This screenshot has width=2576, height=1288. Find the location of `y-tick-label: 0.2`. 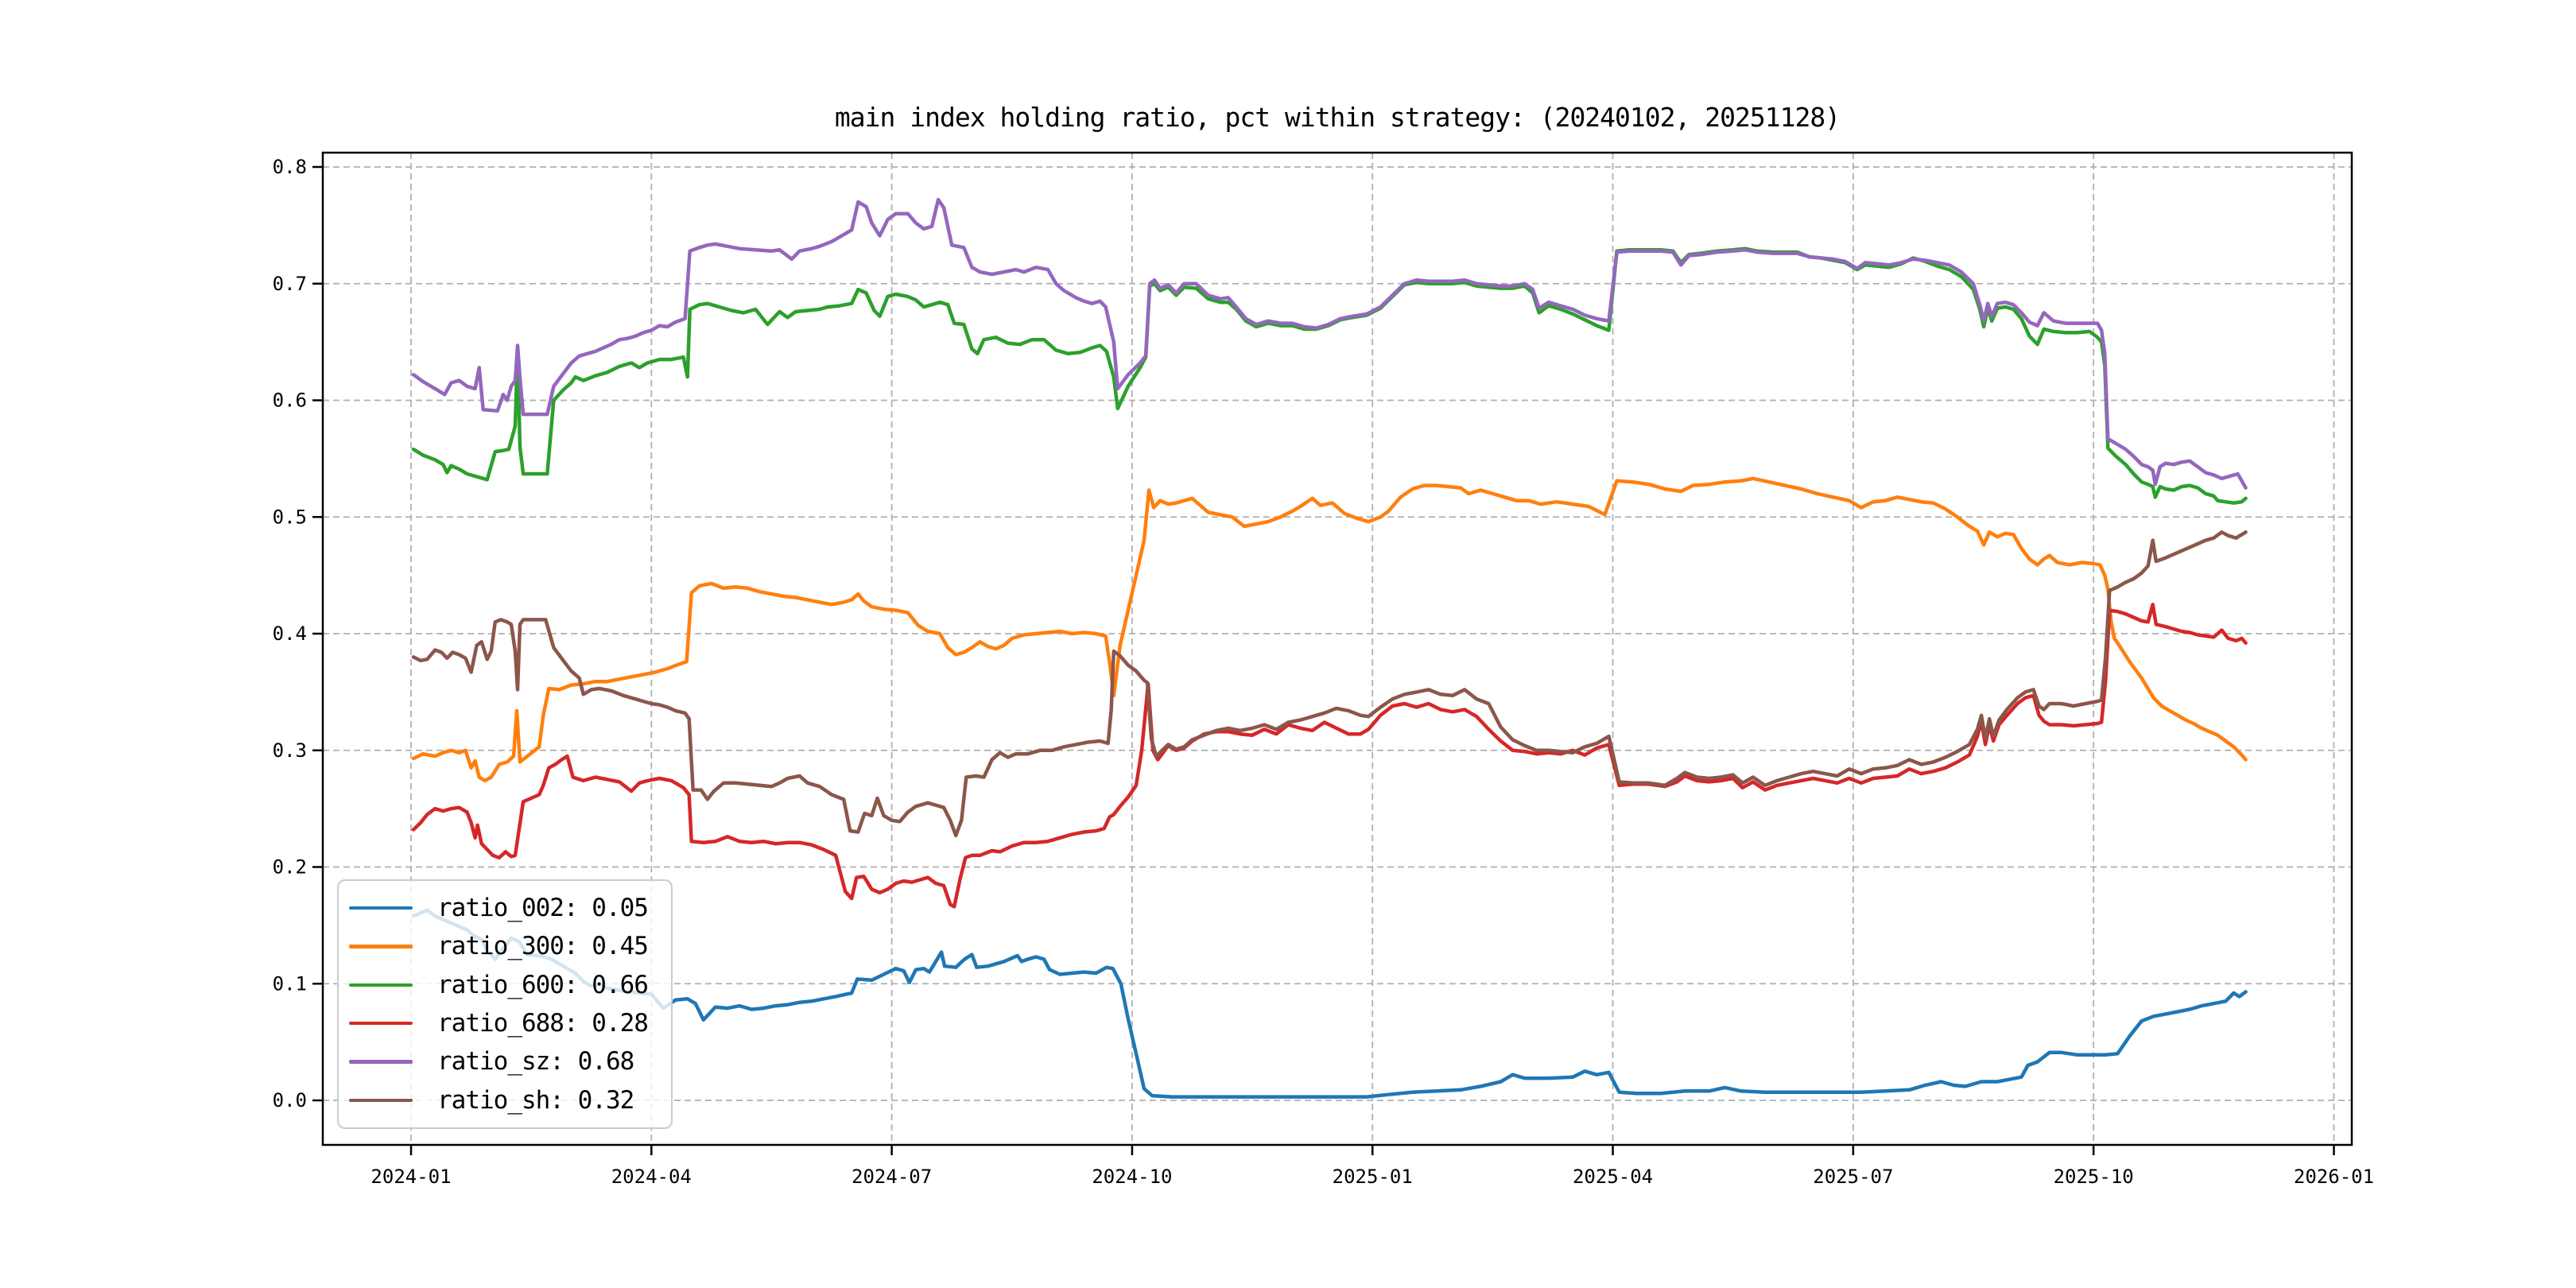

y-tick-label: 0.2 is located at coordinates (290, 868).